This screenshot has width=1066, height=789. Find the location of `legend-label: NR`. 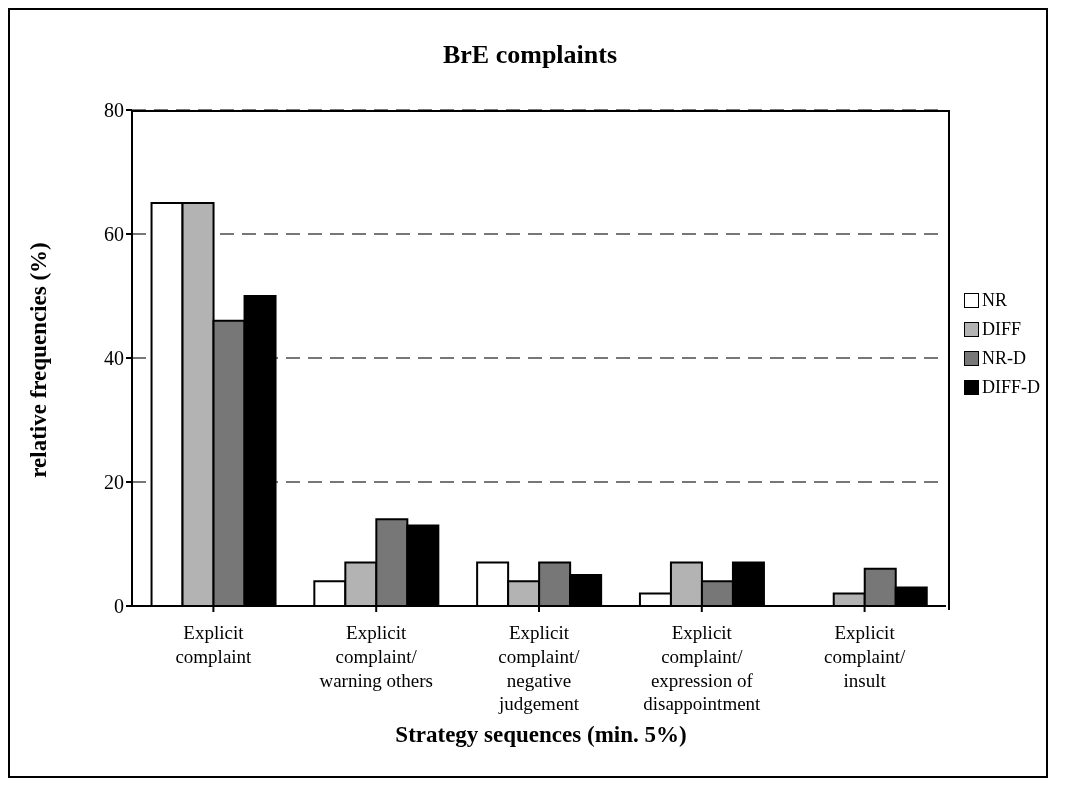

legend-label: NR is located at coordinates (994, 300).